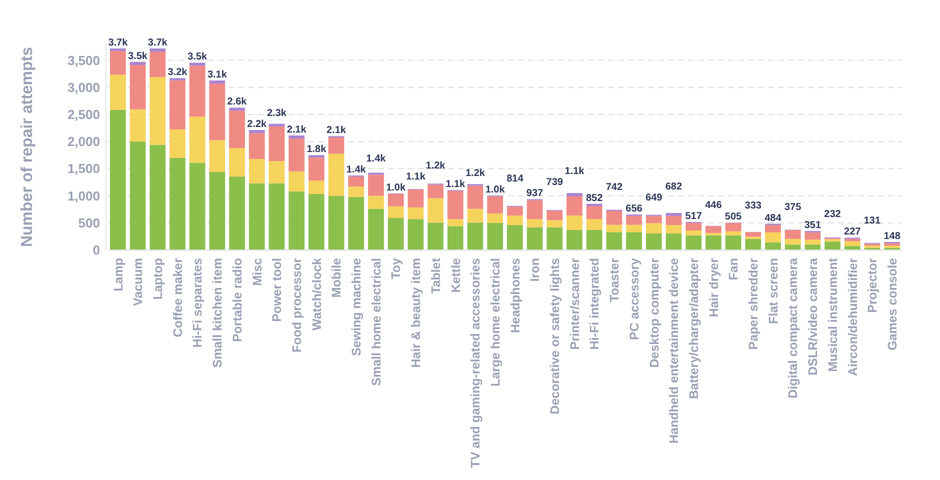  What do you see at coordinates (693, 329) in the screenshot?
I see `x-tick-label: Battery/charger/adapter` at bounding box center [693, 329].